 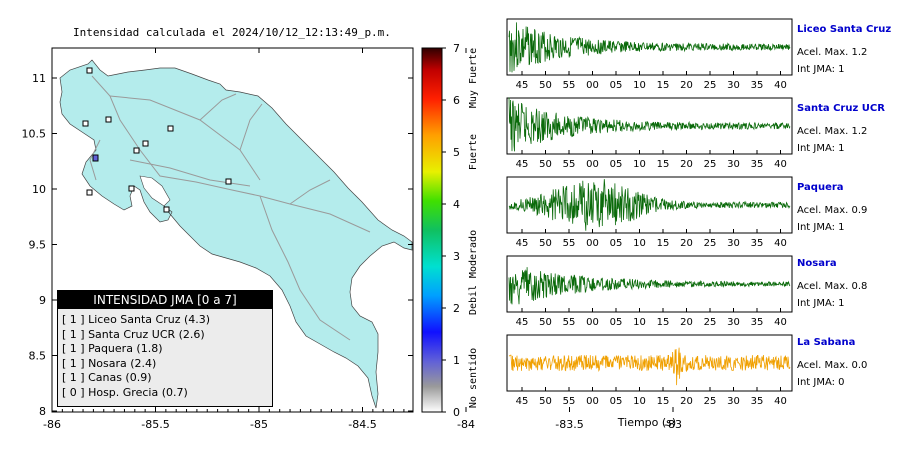 What do you see at coordinates (259, 424) in the screenshot?
I see `lon-tick-label: -85` at bounding box center [259, 424].